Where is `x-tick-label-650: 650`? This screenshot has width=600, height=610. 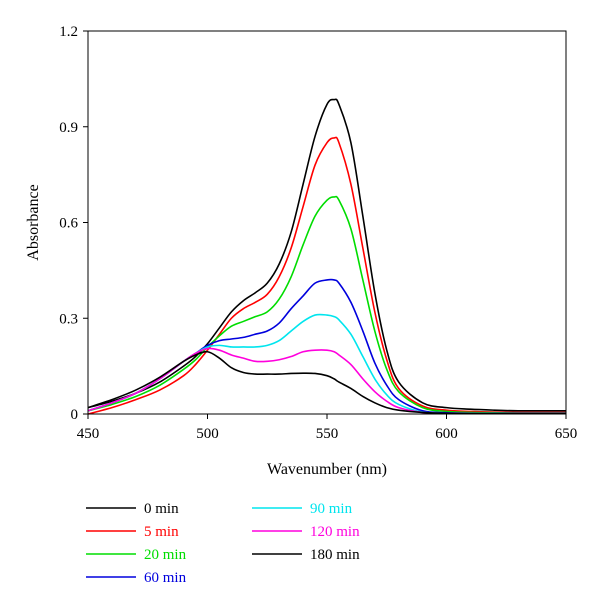
x-tick-label-650: 650 is located at coordinates (566, 434).